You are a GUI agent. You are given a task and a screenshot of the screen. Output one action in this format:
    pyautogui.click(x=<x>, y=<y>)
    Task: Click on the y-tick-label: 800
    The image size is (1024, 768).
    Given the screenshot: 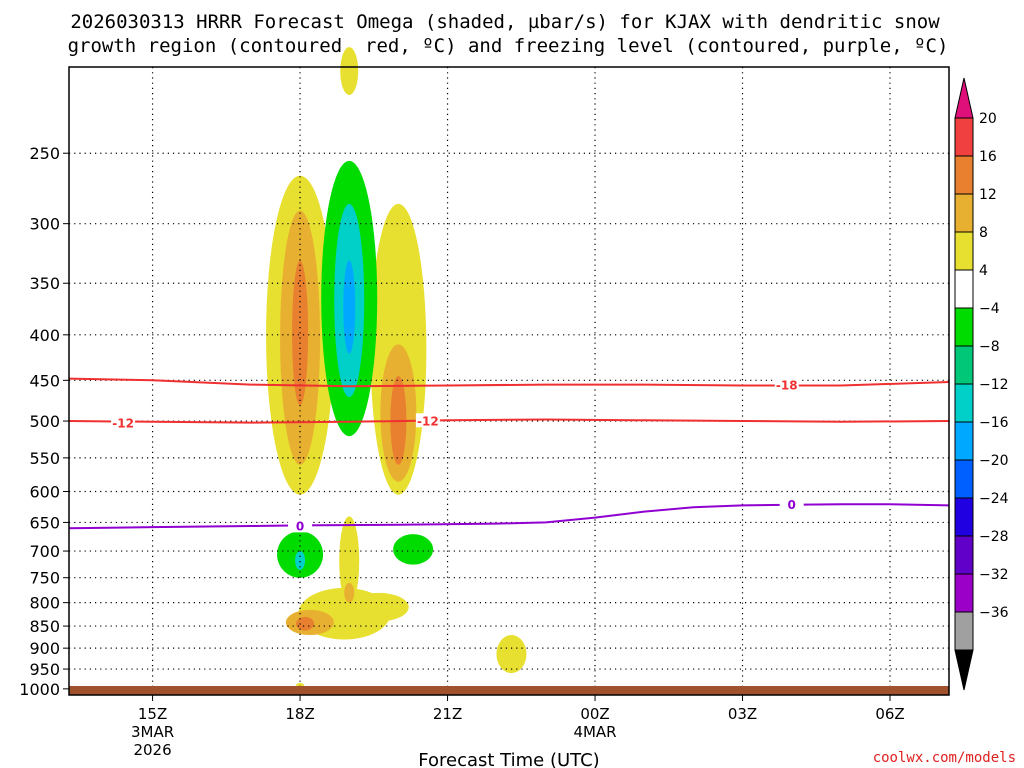 What is the action you would take?
    pyautogui.click(x=44, y=603)
    